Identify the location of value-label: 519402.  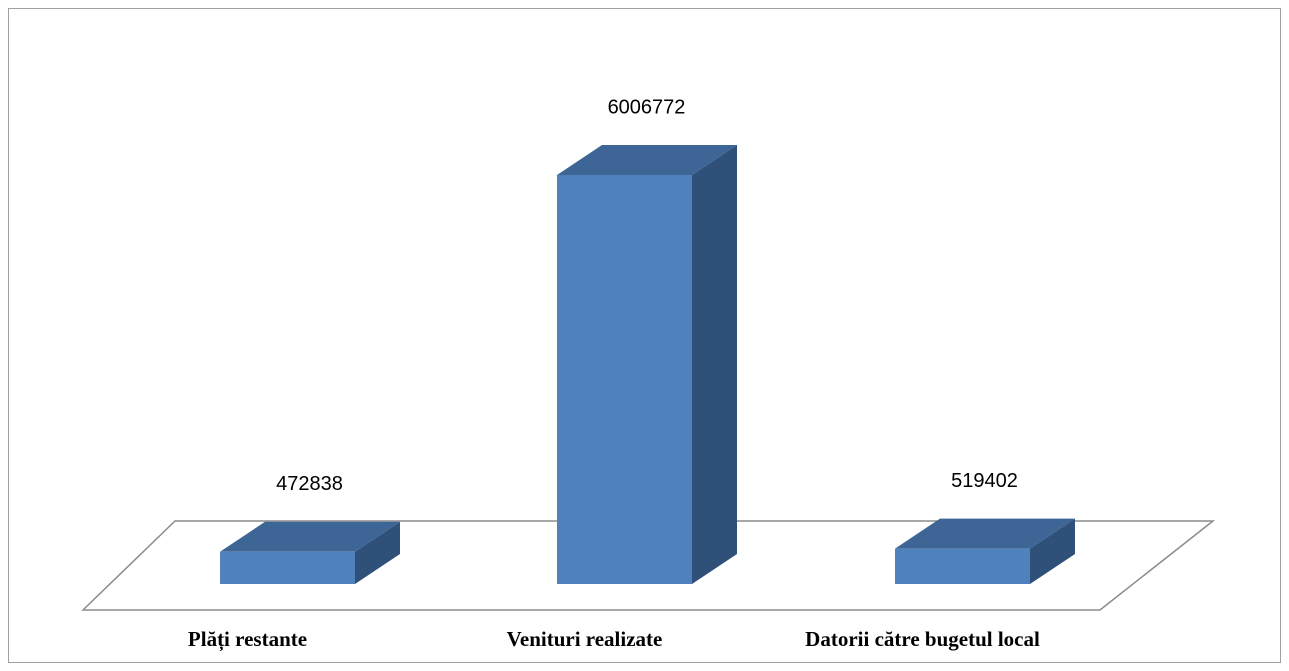
(984, 481).